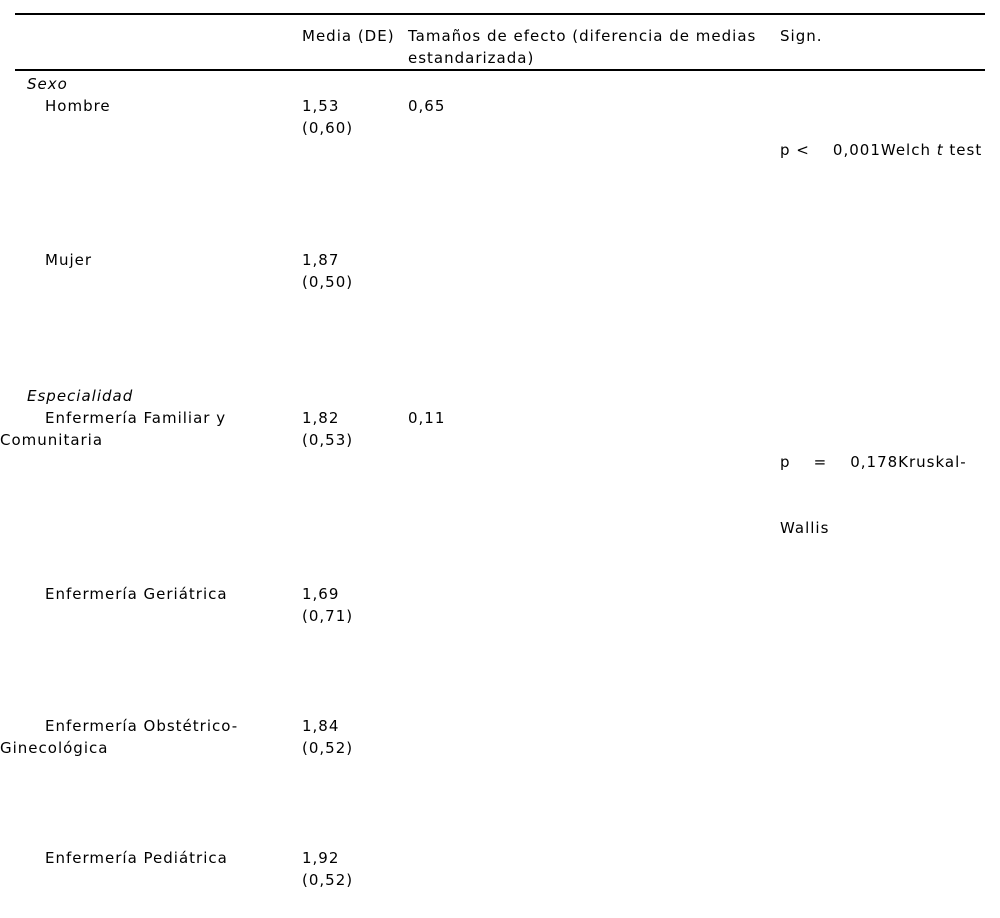  Describe the element at coordinates (113, 429) in the screenshot. I see `row-label: Enfermería Familiar y Comunitaria` at that location.